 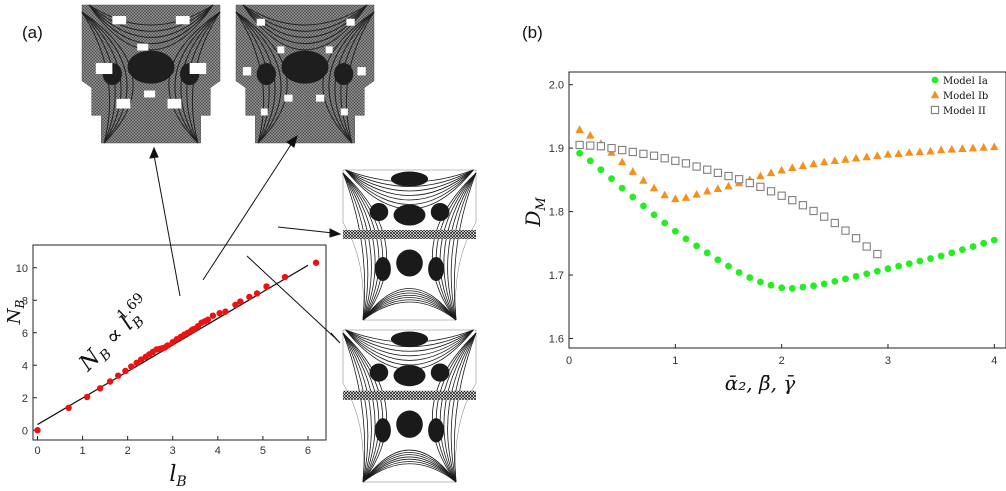 I want to click on x-tick-label-a: 1, so click(x=83, y=451).